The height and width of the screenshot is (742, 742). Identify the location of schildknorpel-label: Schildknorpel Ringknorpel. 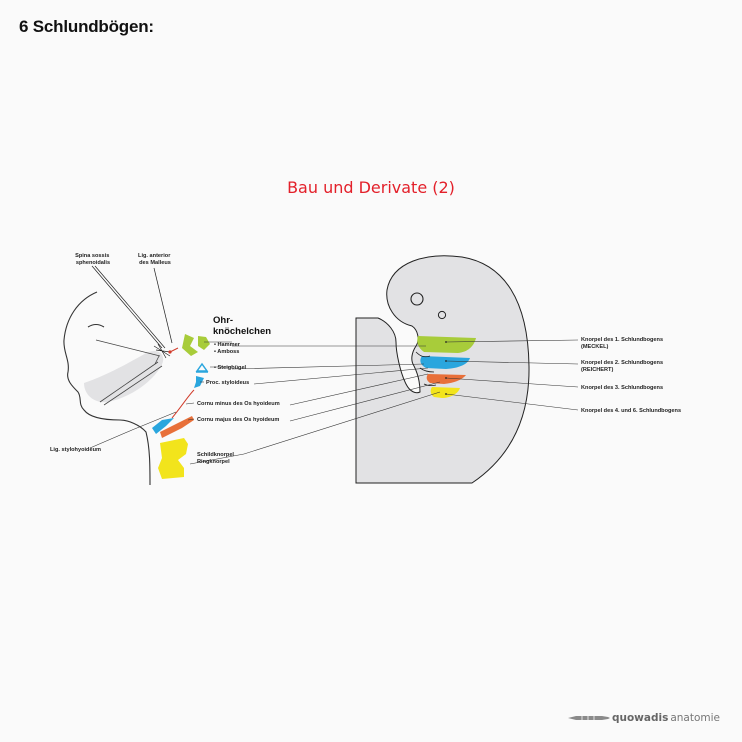
(216, 458).